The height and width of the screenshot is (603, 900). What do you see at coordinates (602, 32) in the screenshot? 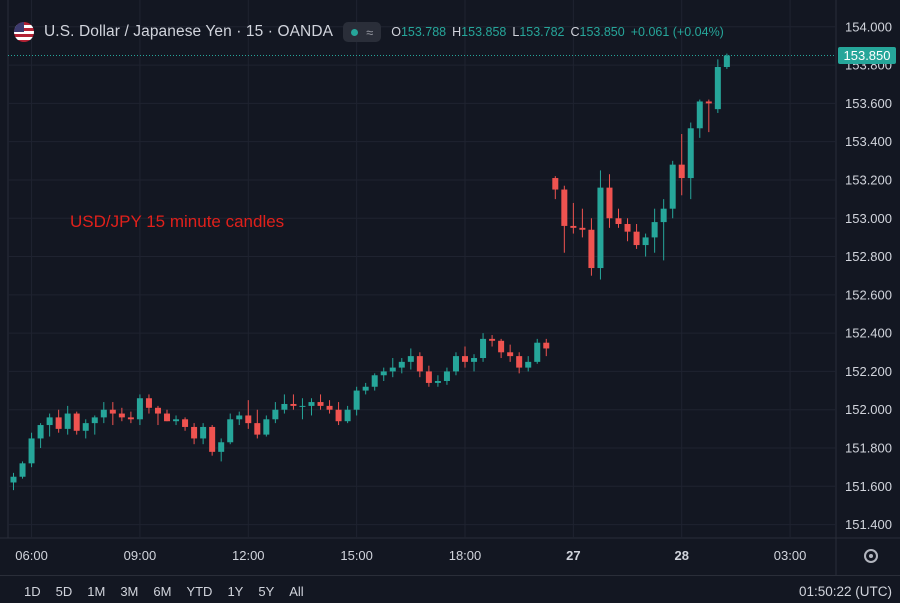
I see `ohlc-close-value: 153.850` at bounding box center [602, 32].